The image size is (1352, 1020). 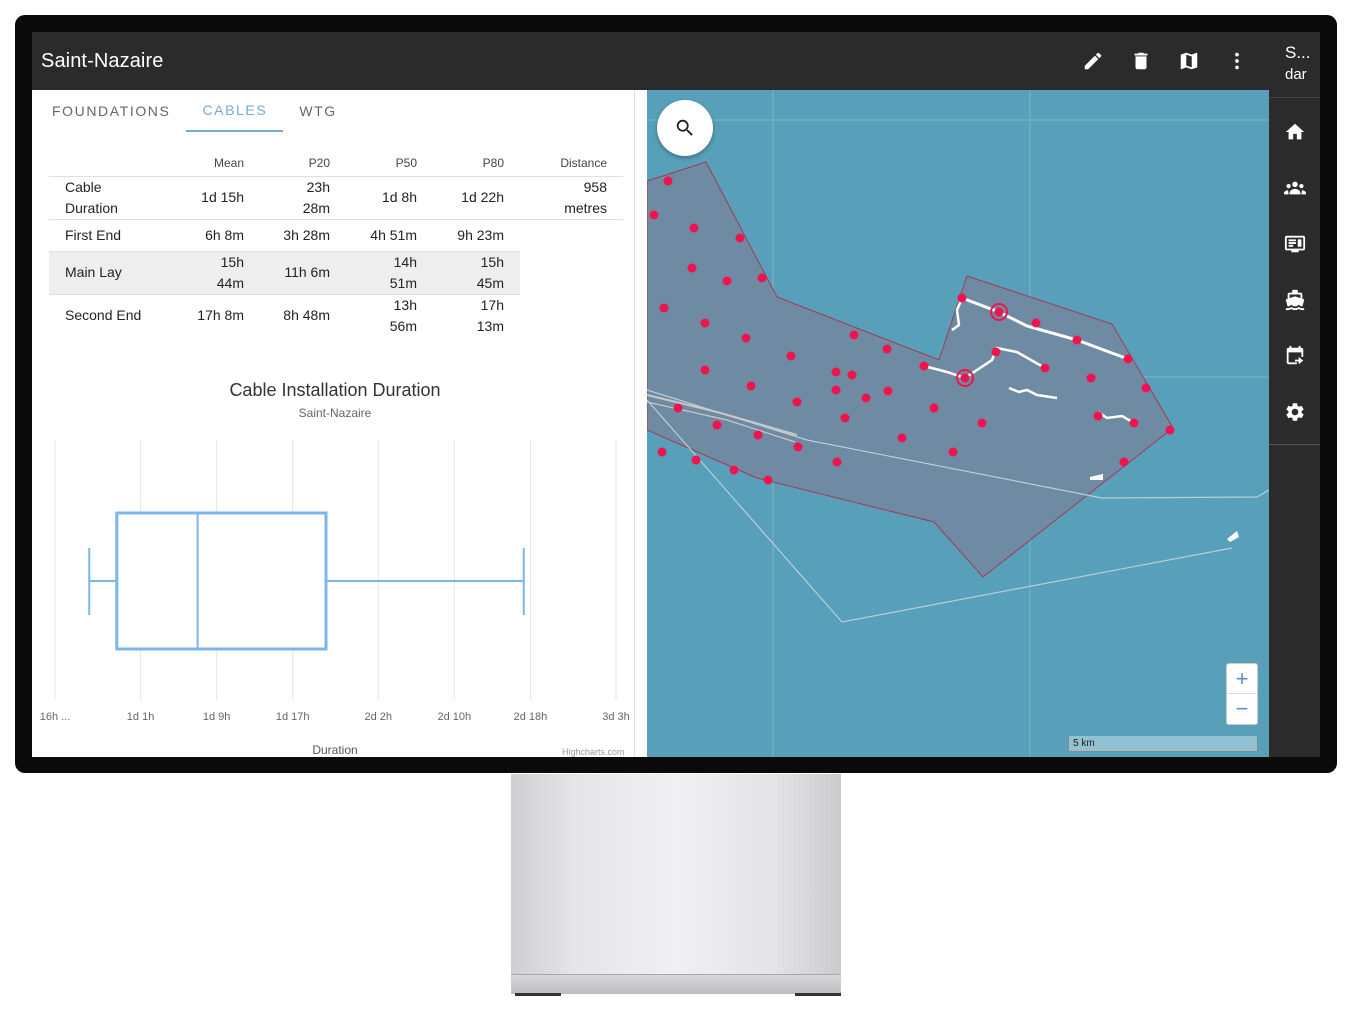 What do you see at coordinates (1294, 412) in the screenshot?
I see `rail-item-settings` at bounding box center [1294, 412].